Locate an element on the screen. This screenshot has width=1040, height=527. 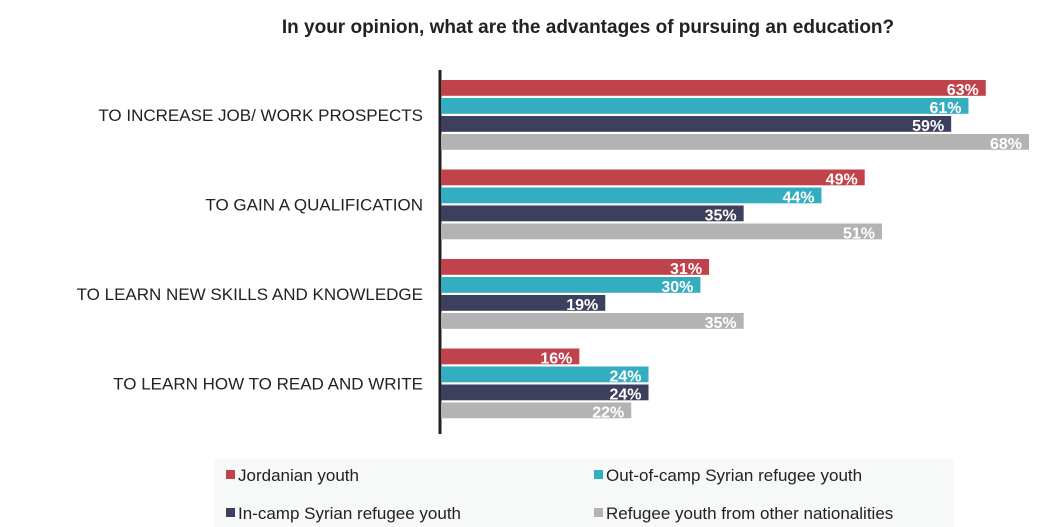
data-label: 61% is located at coordinates (945, 108).